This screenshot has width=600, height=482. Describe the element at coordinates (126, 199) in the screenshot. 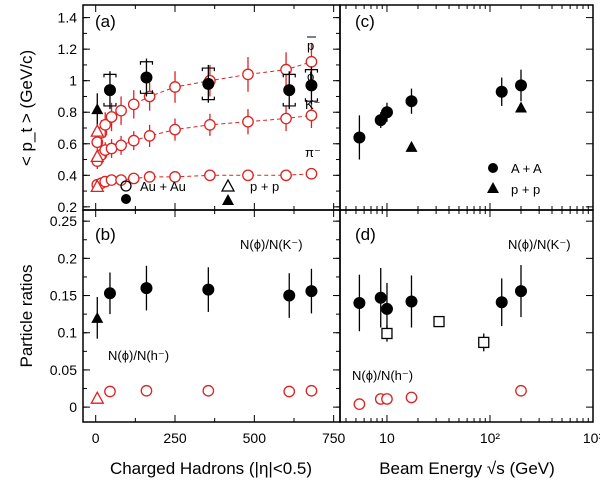

I see `legend-filled-circle` at that location.